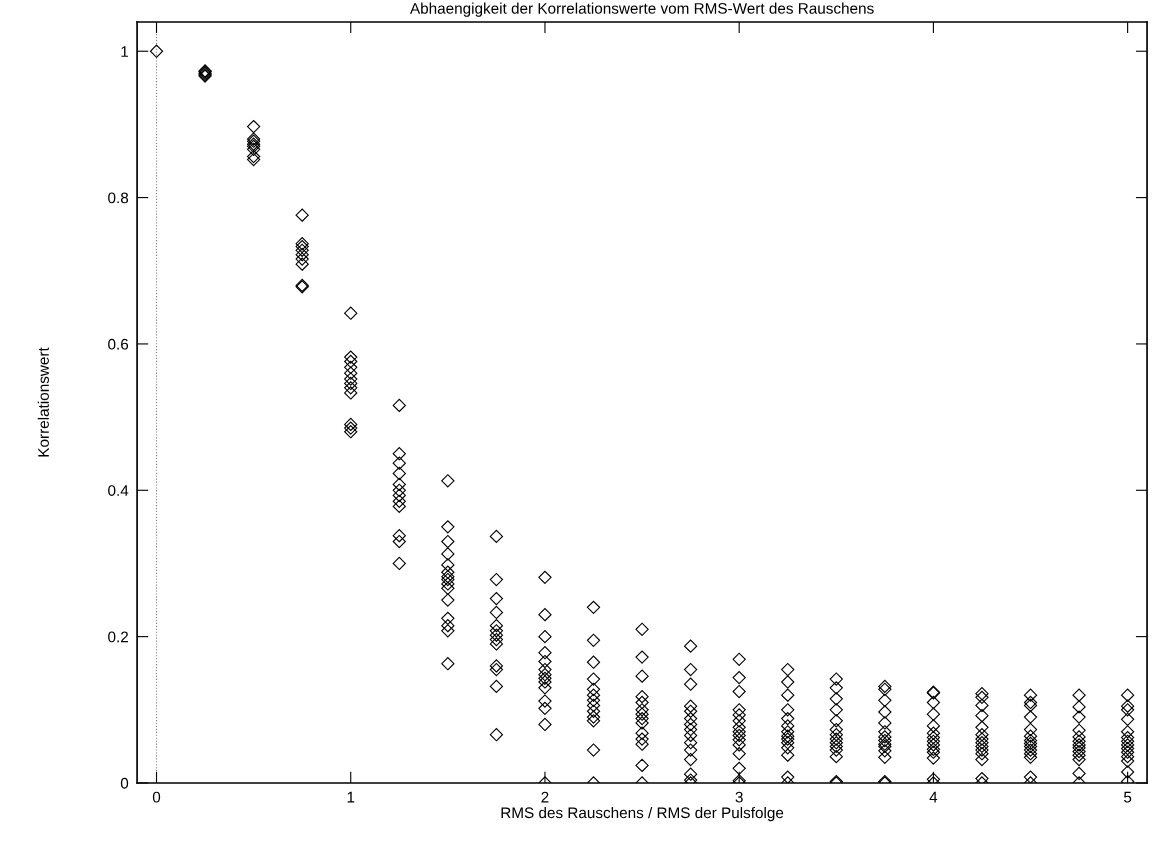 The height and width of the screenshot is (845, 1152). What do you see at coordinates (118, 198) in the screenshot?
I see `y-tick-label: 0.8` at bounding box center [118, 198].